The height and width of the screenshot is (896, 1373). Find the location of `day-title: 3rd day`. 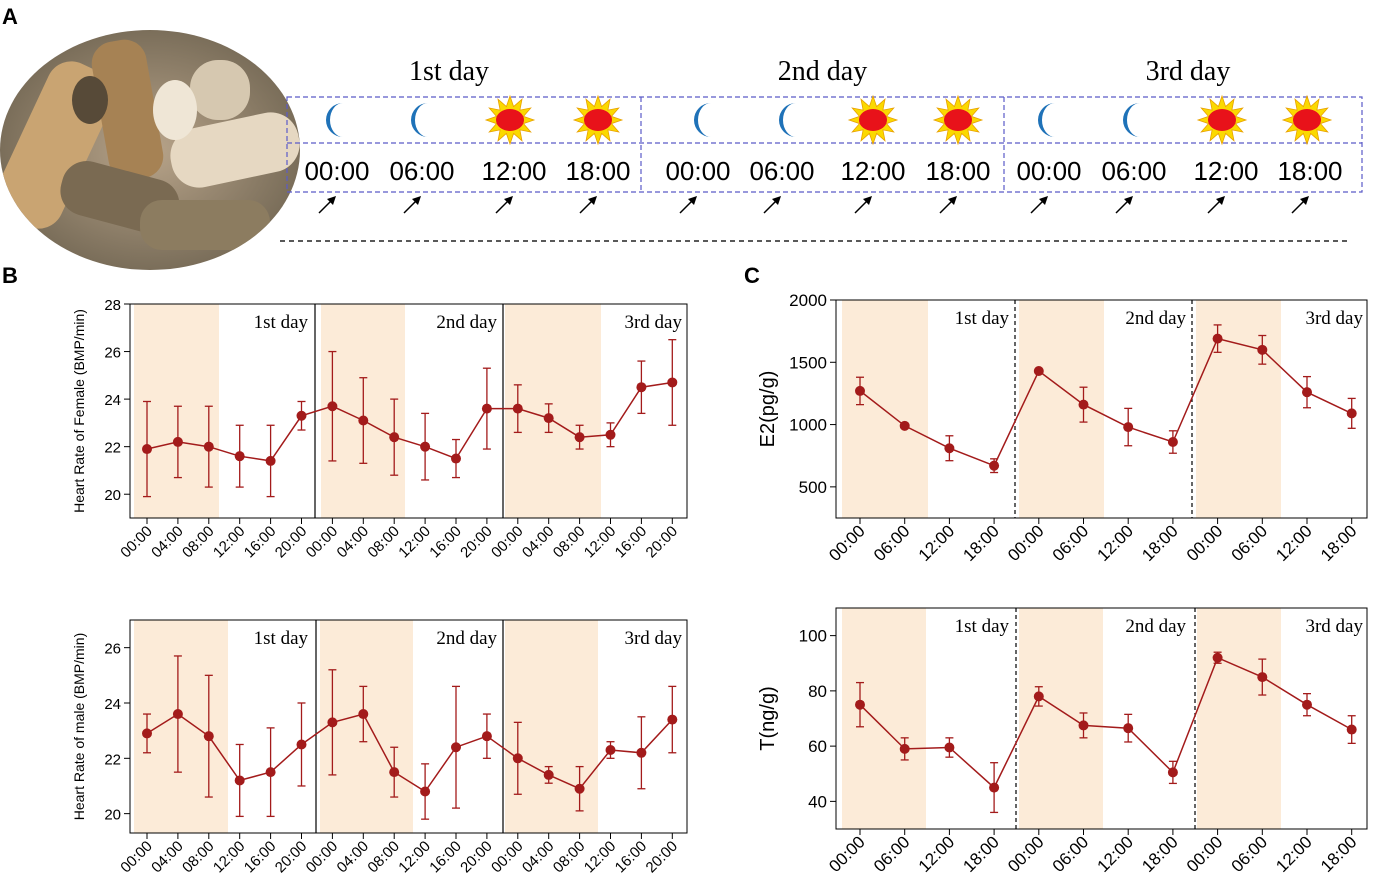

day-title: 3rd day is located at coordinates (1188, 71).